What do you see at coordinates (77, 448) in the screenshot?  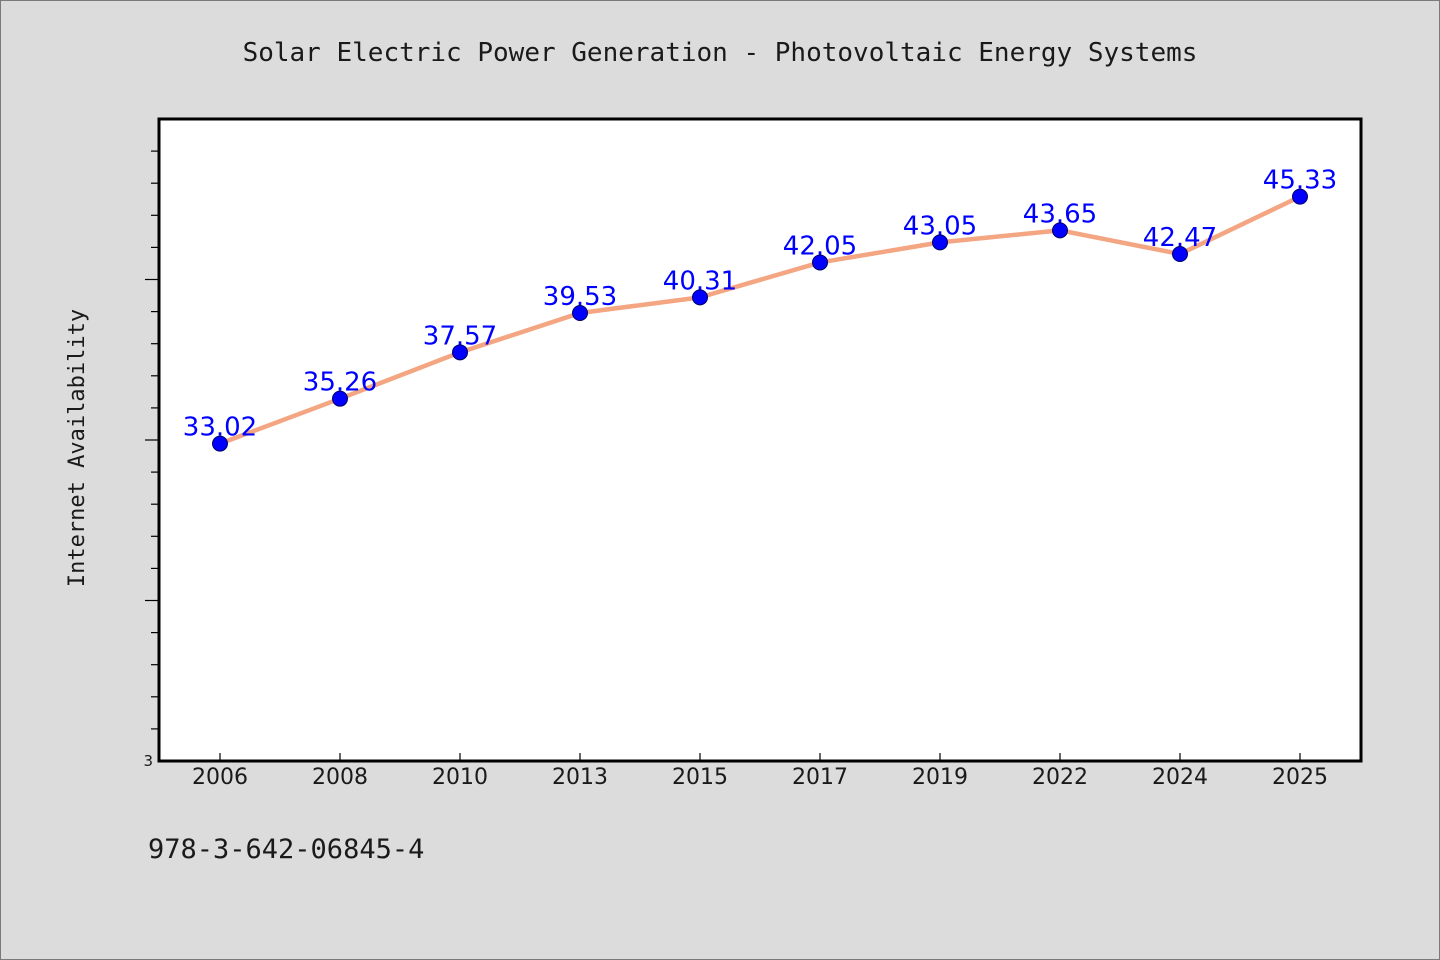 I see `y-axis-label: Internet Availability` at bounding box center [77, 448].